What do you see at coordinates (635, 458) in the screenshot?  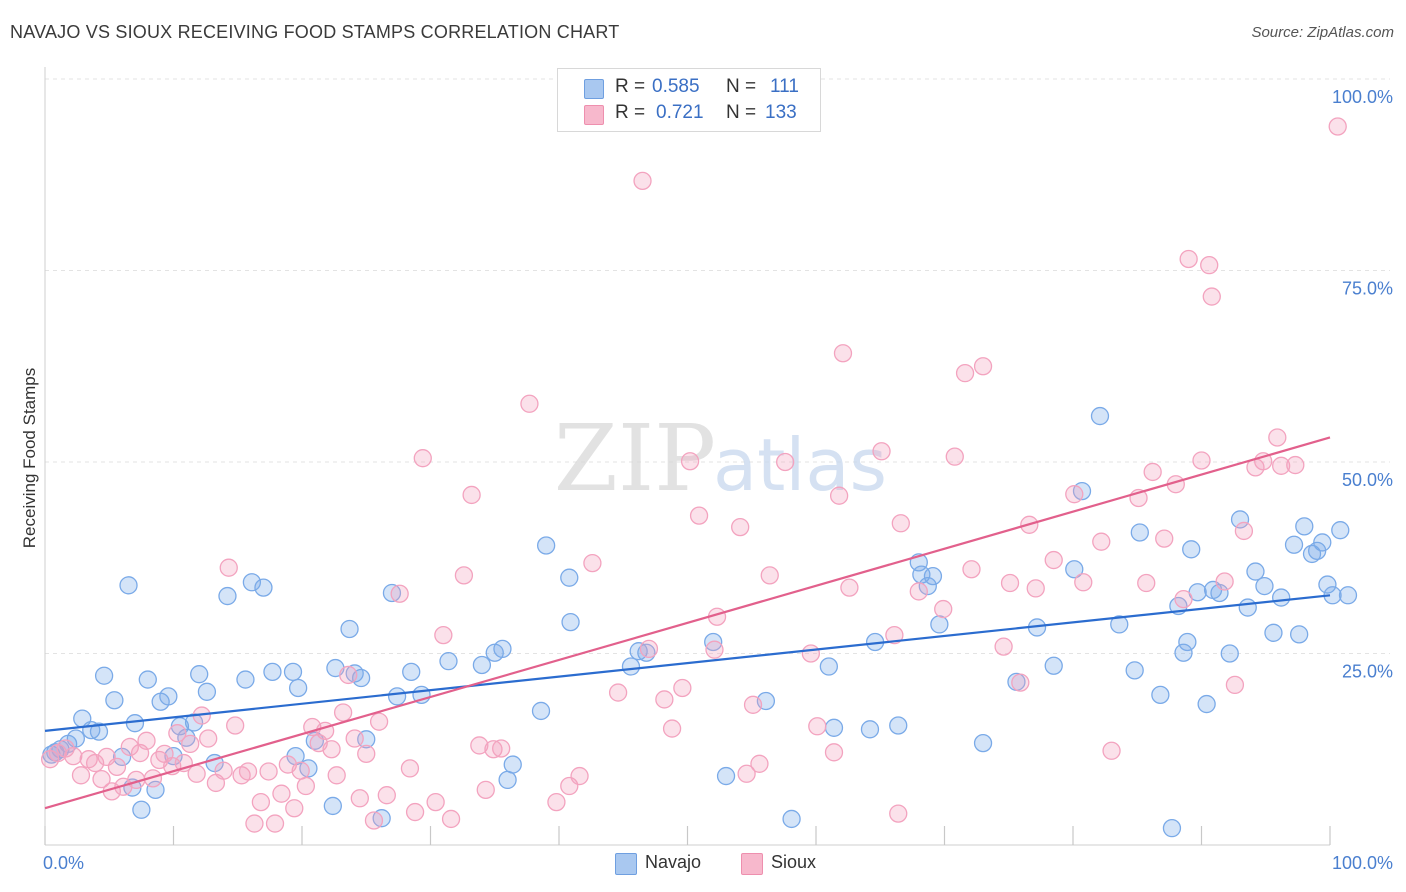 I see `watermark-zip: ZIP` at bounding box center [635, 458].